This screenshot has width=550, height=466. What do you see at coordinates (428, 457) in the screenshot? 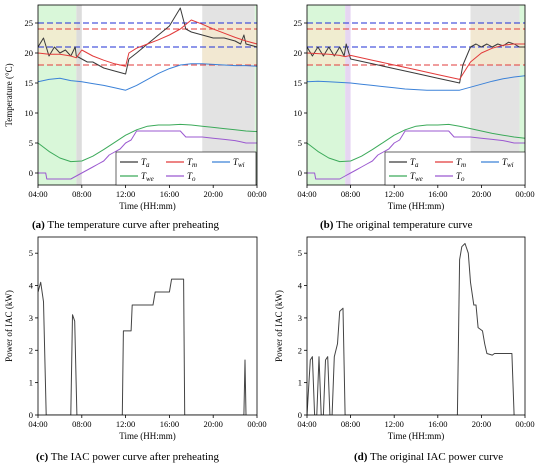
I see `caption-d: (d) The original IAC power curve` at bounding box center [428, 457].